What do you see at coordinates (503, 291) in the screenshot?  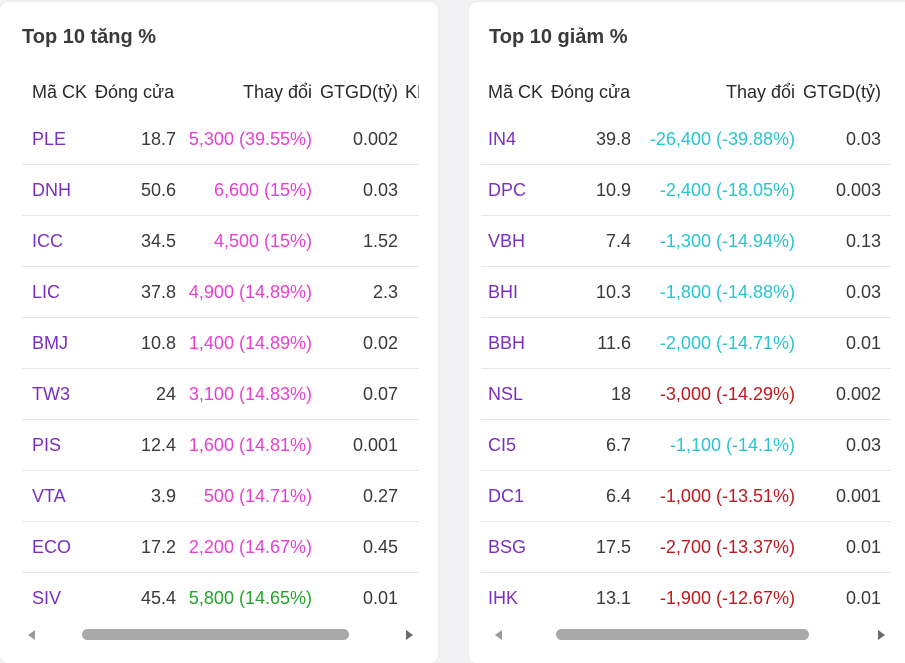 I see `symbol-cell: BHI` at bounding box center [503, 291].